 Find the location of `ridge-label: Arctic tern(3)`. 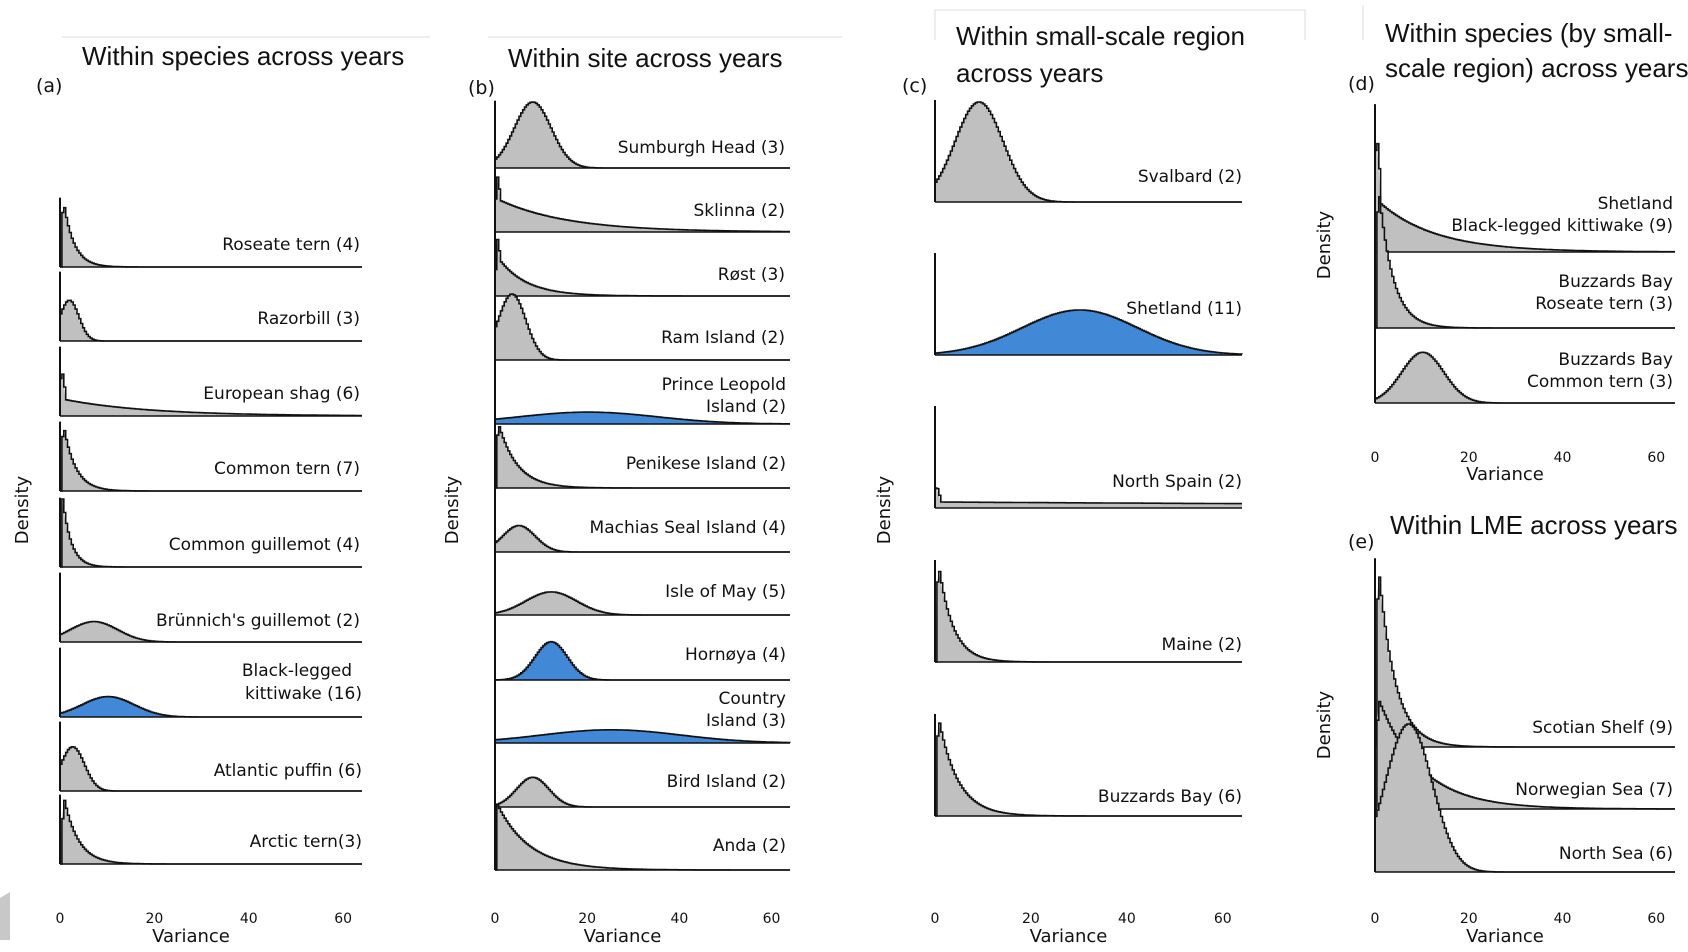

ridge-label: Arctic tern(3) is located at coordinates (306, 842).